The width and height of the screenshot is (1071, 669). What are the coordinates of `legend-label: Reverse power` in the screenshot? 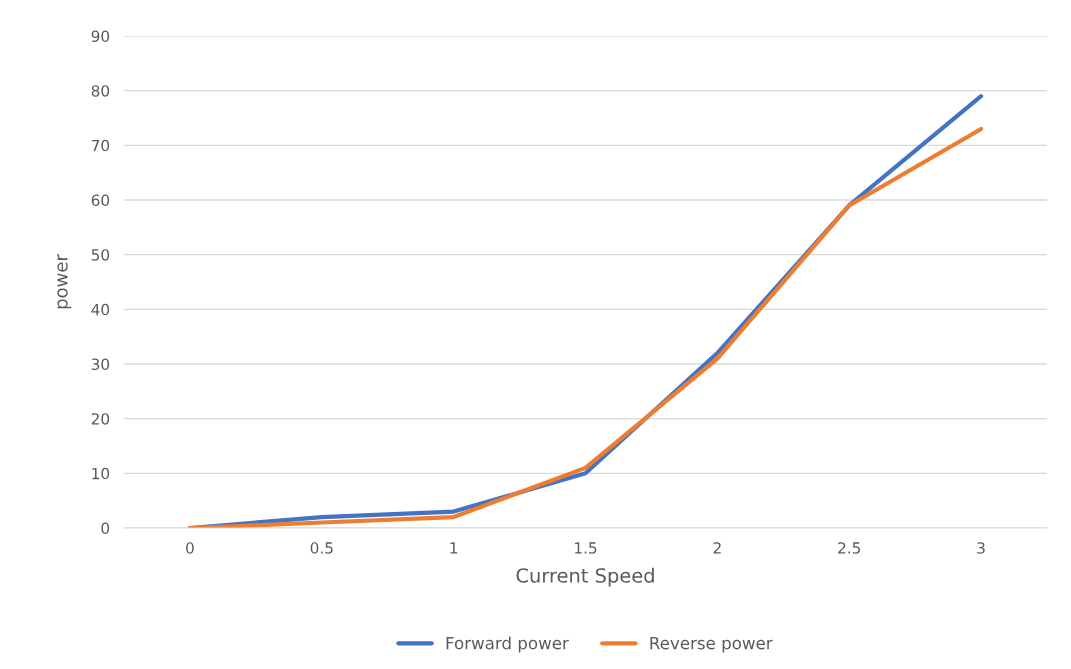 It's located at (711, 644).